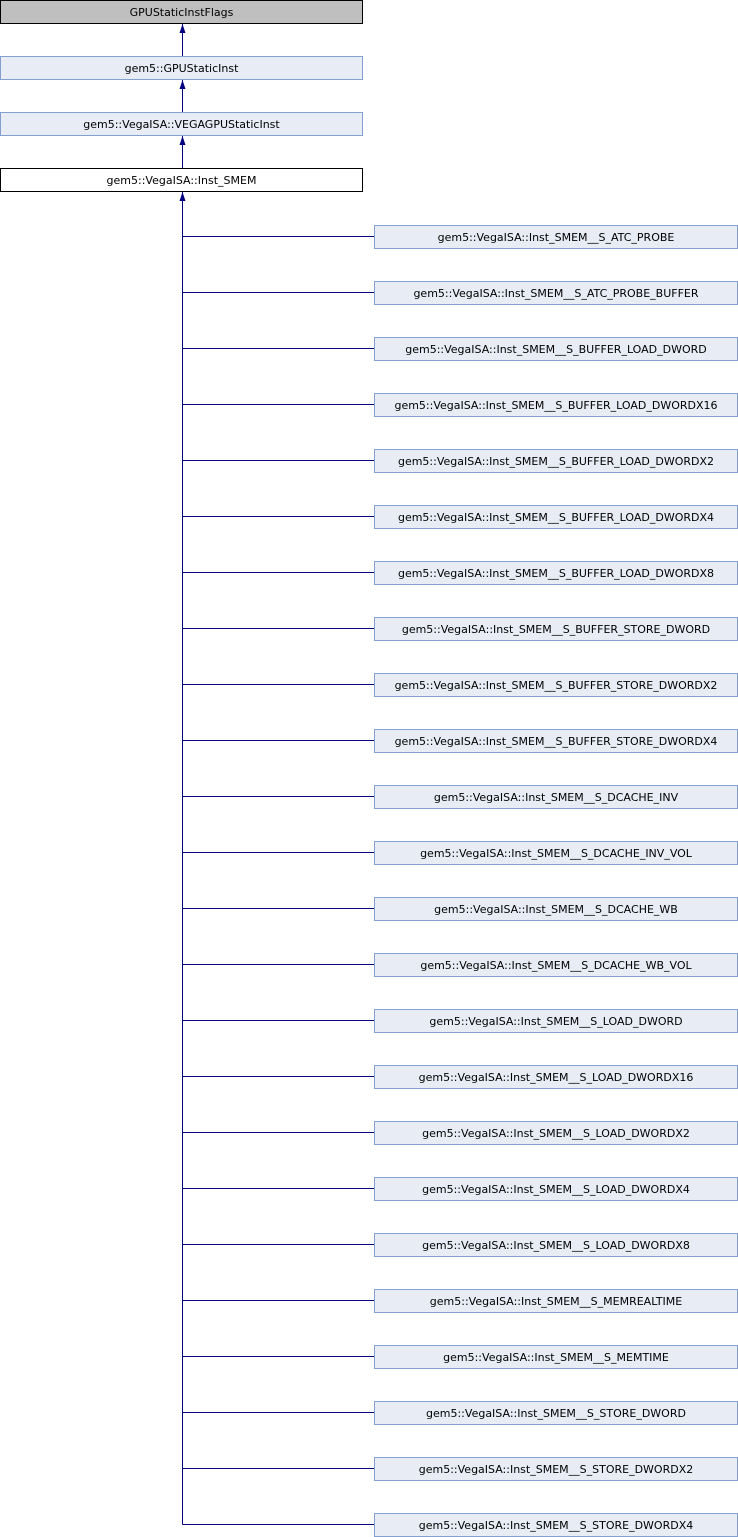 This screenshot has width=738, height=1537. What do you see at coordinates (556, 1021) in the screenshot?
I see `node-child-class: gem5::VegaISA::Inst_SMEM__S_LOAD_DWORD` at bounding box center [556, 1021].